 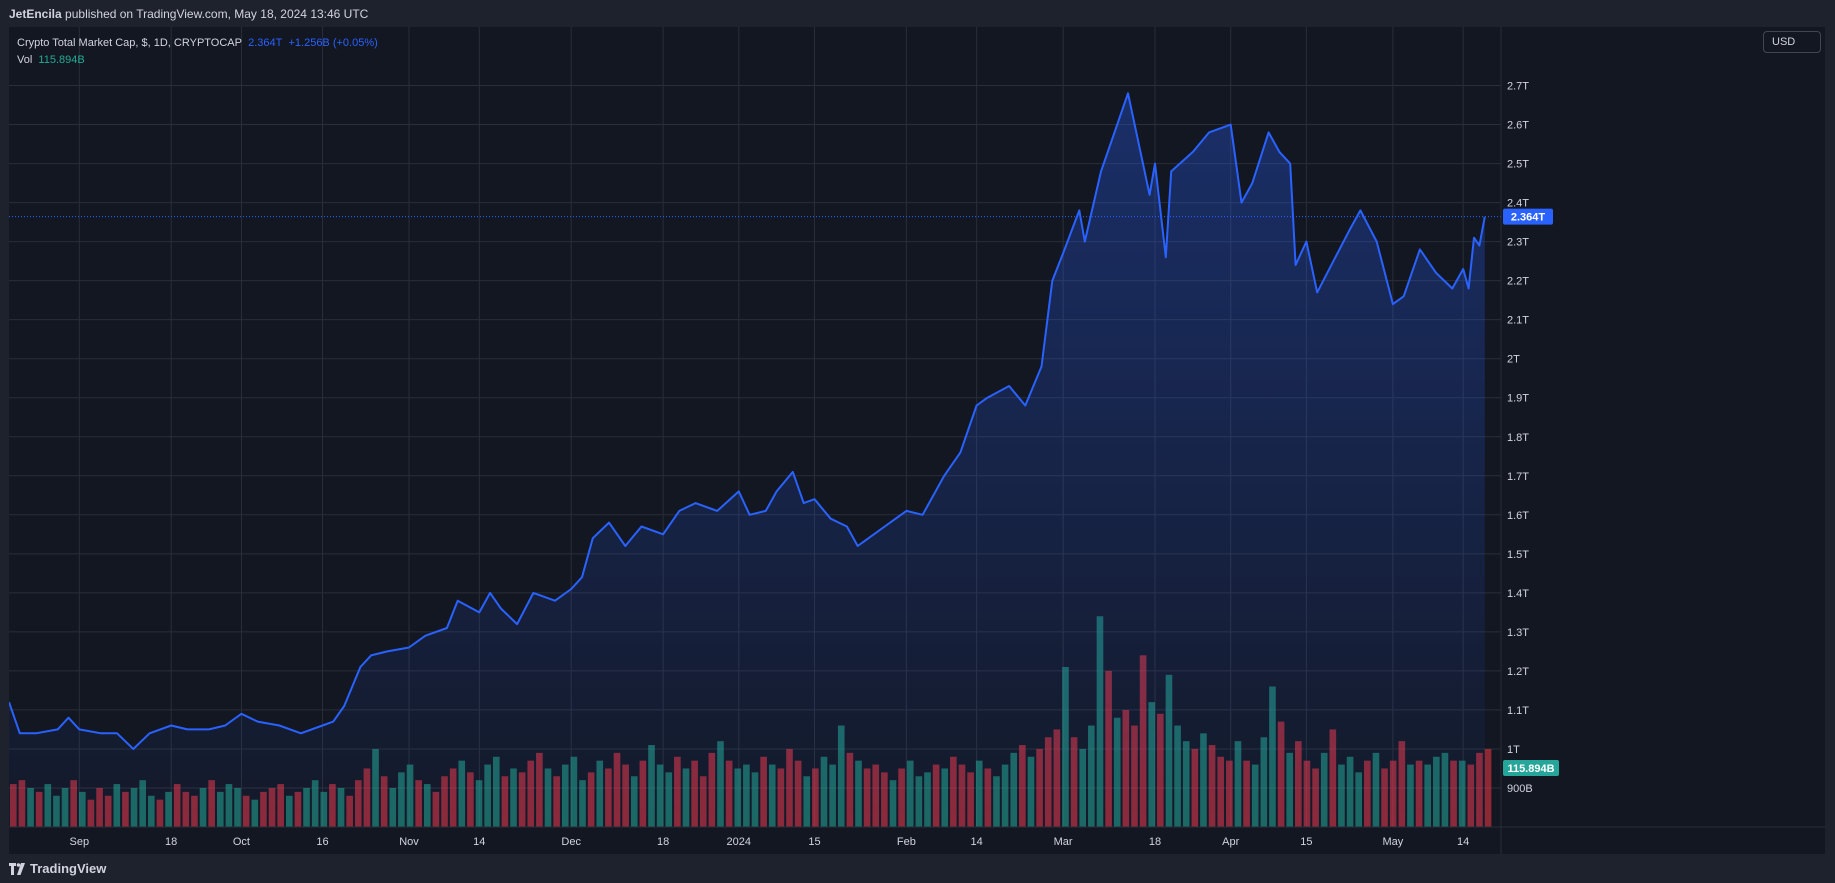 What do you see at coordinates (265, 43) in the screenshot?
I see `last-value: 2.364T` at bounding box center [265, 43].